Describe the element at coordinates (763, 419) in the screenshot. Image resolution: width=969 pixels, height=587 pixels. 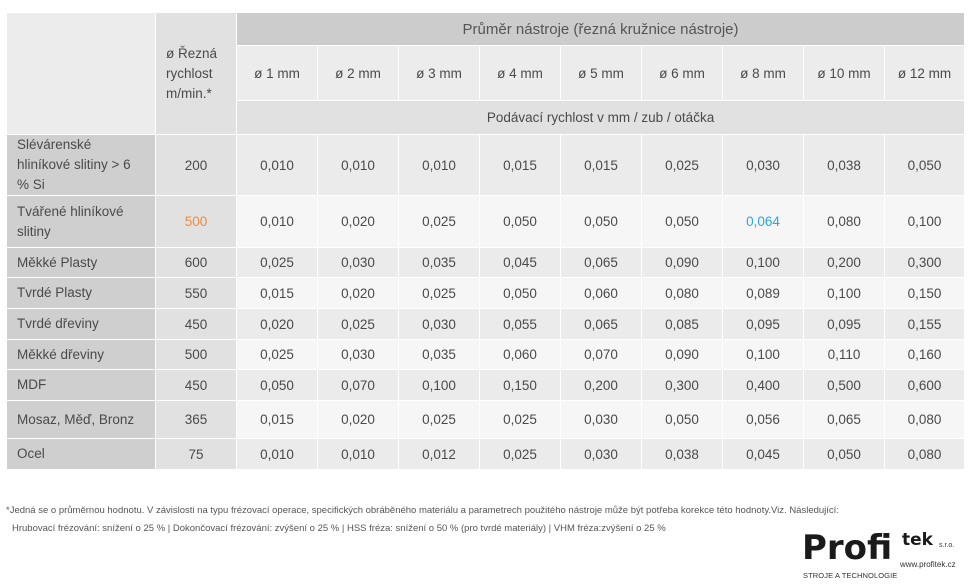
I see `feed-value-cell: 0,056` at that location.